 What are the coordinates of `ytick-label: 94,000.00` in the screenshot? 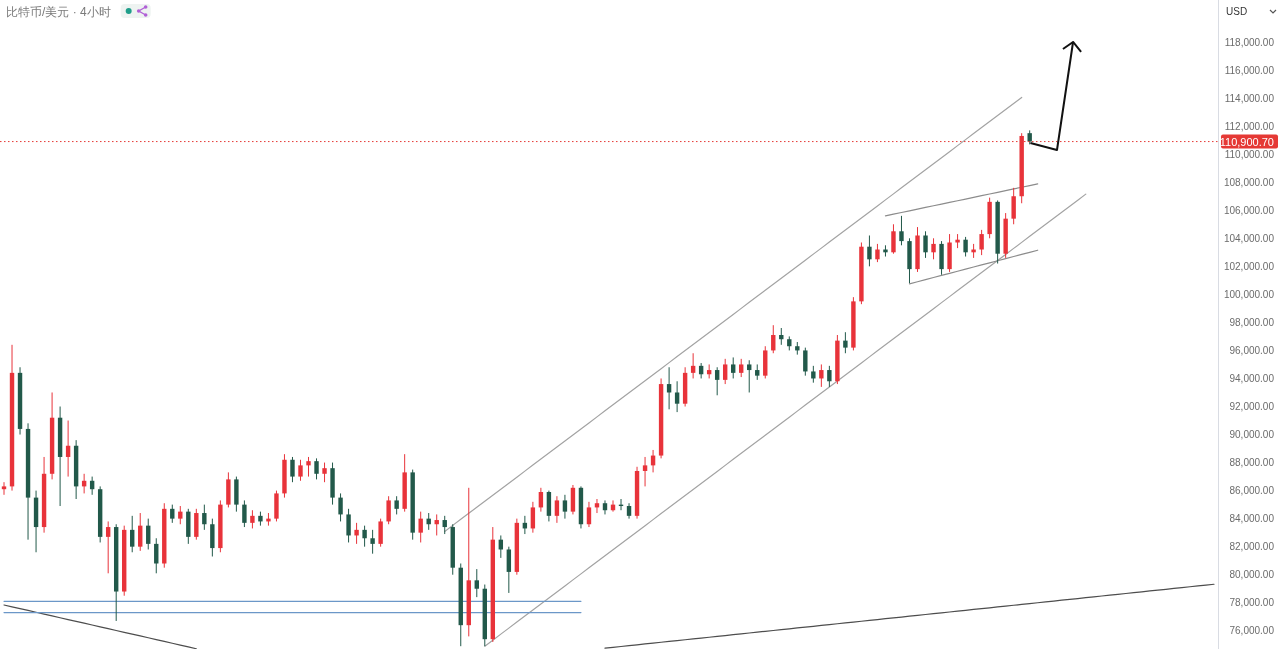 It's located at (1251, 378).